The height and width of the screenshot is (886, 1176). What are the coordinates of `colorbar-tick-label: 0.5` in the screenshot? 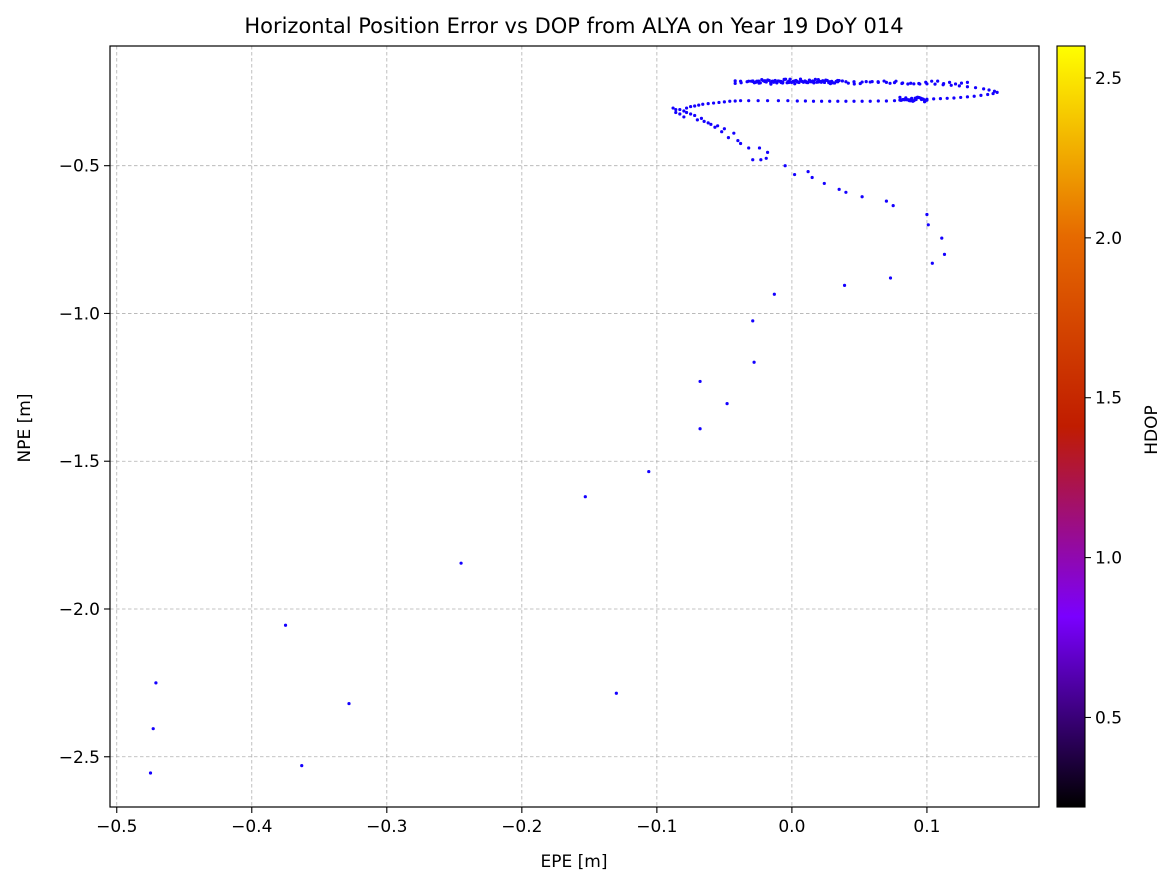 It's located at (1108, 718).